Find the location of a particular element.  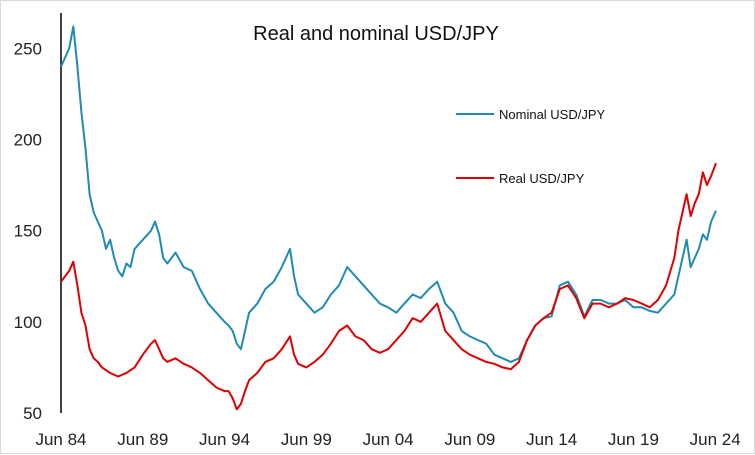

legend: Nominal USD/JPY Real USD/JPY is located at coordinates (531, 146).